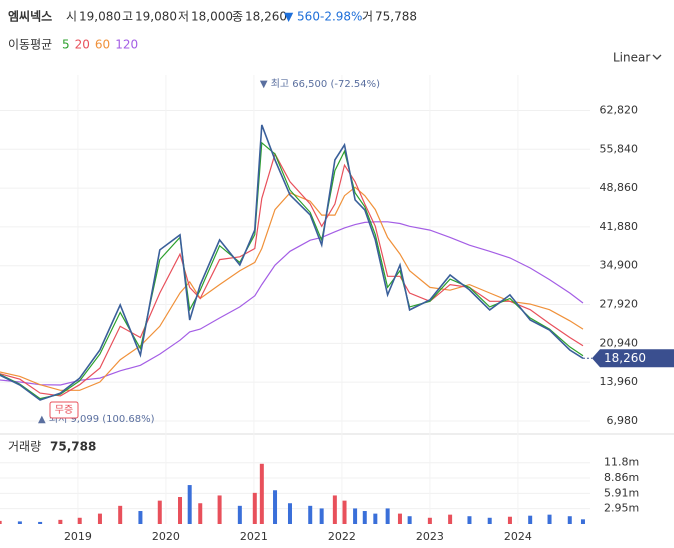 The height and width of the screenshot is (548, 674). What do you see at coordinates (623, 420) in the screenshot?
I see `y-tick-label: 6,980` at bounding box center [623, 420].